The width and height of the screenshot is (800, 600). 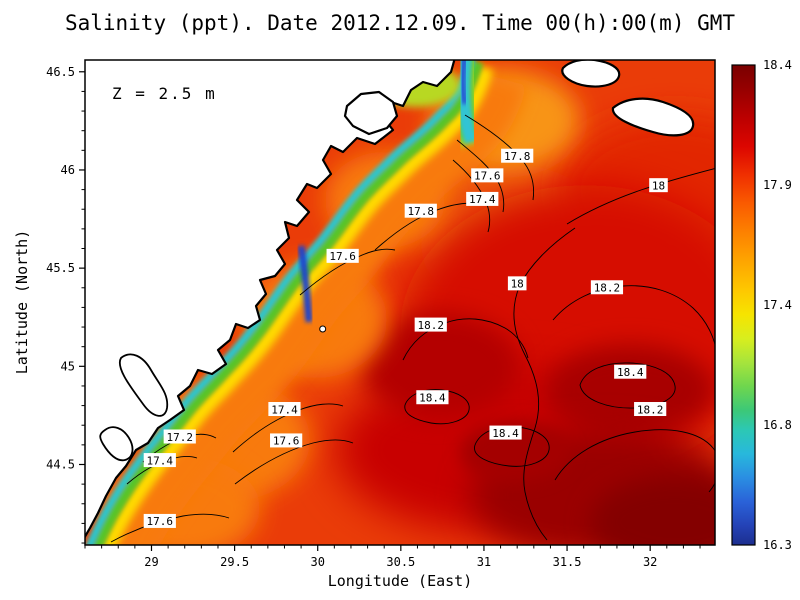 I want to click on station-marker, so click(x=323, y=329).